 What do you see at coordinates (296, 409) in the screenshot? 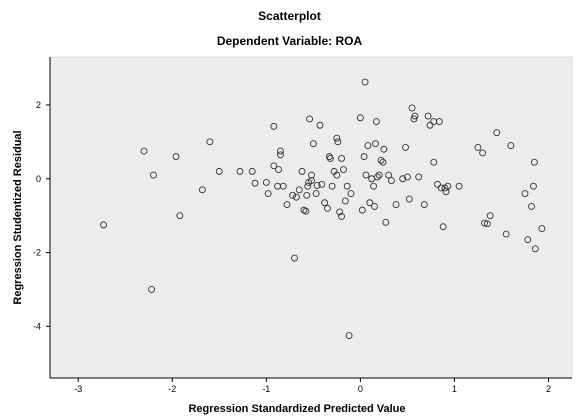
I see `x-axis-title: Regression Standardized Predicted Value` at bounding box center [296, 409].